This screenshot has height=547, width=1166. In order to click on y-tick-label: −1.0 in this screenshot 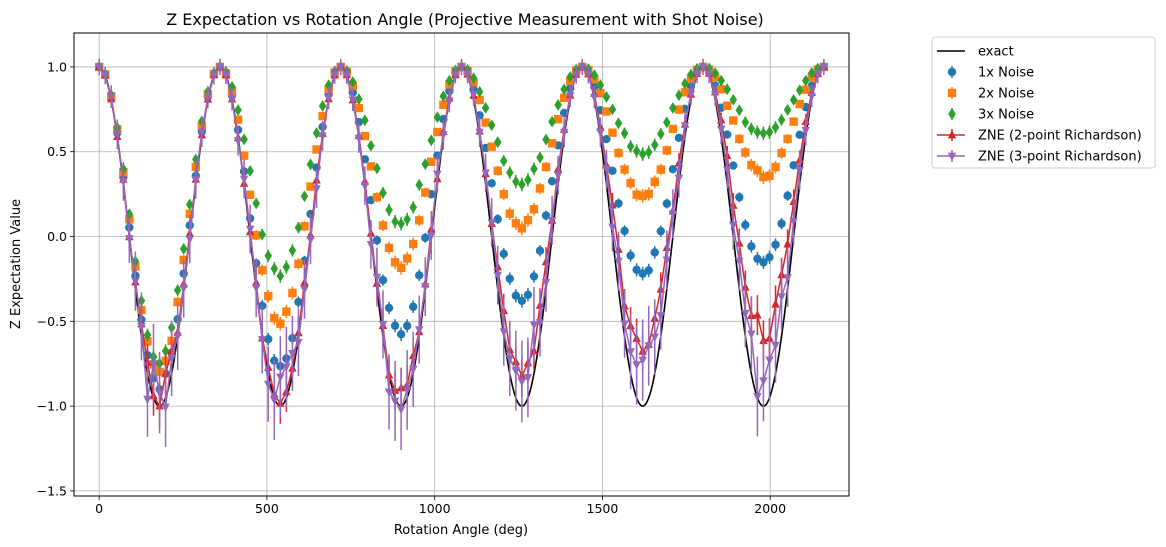, I will do `click(52, 406)`.